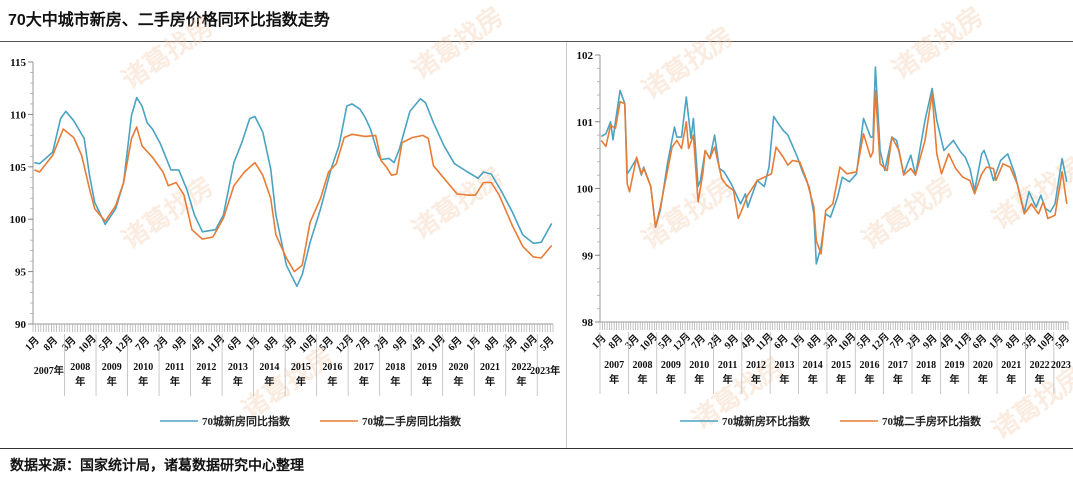  What do you see at coordinates (727, 373) in the screenshot?
I see `year-label: 2011年` at bounding box center [727, 373].